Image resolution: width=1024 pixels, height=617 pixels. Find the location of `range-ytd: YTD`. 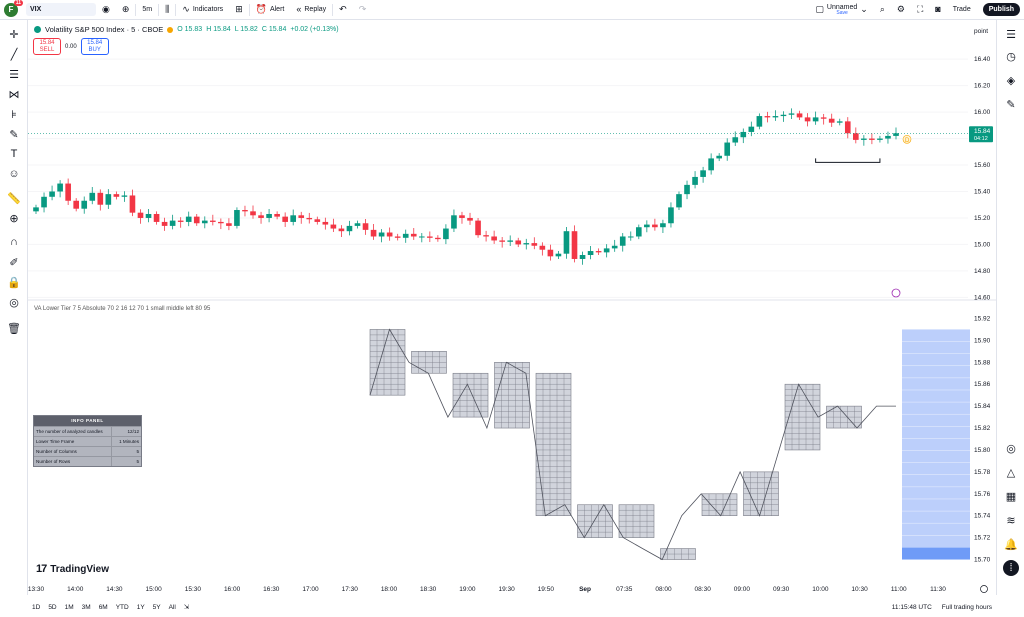

range-ytd: YTD is located at coordinates (122, 607).